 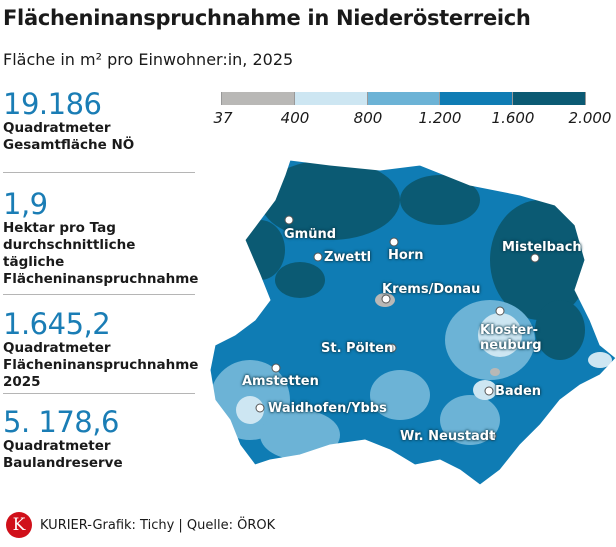 I want to click on stat-reserve: 5. 178,6 Quadratmeter Baulandreserve, so click(x=100, y=439).